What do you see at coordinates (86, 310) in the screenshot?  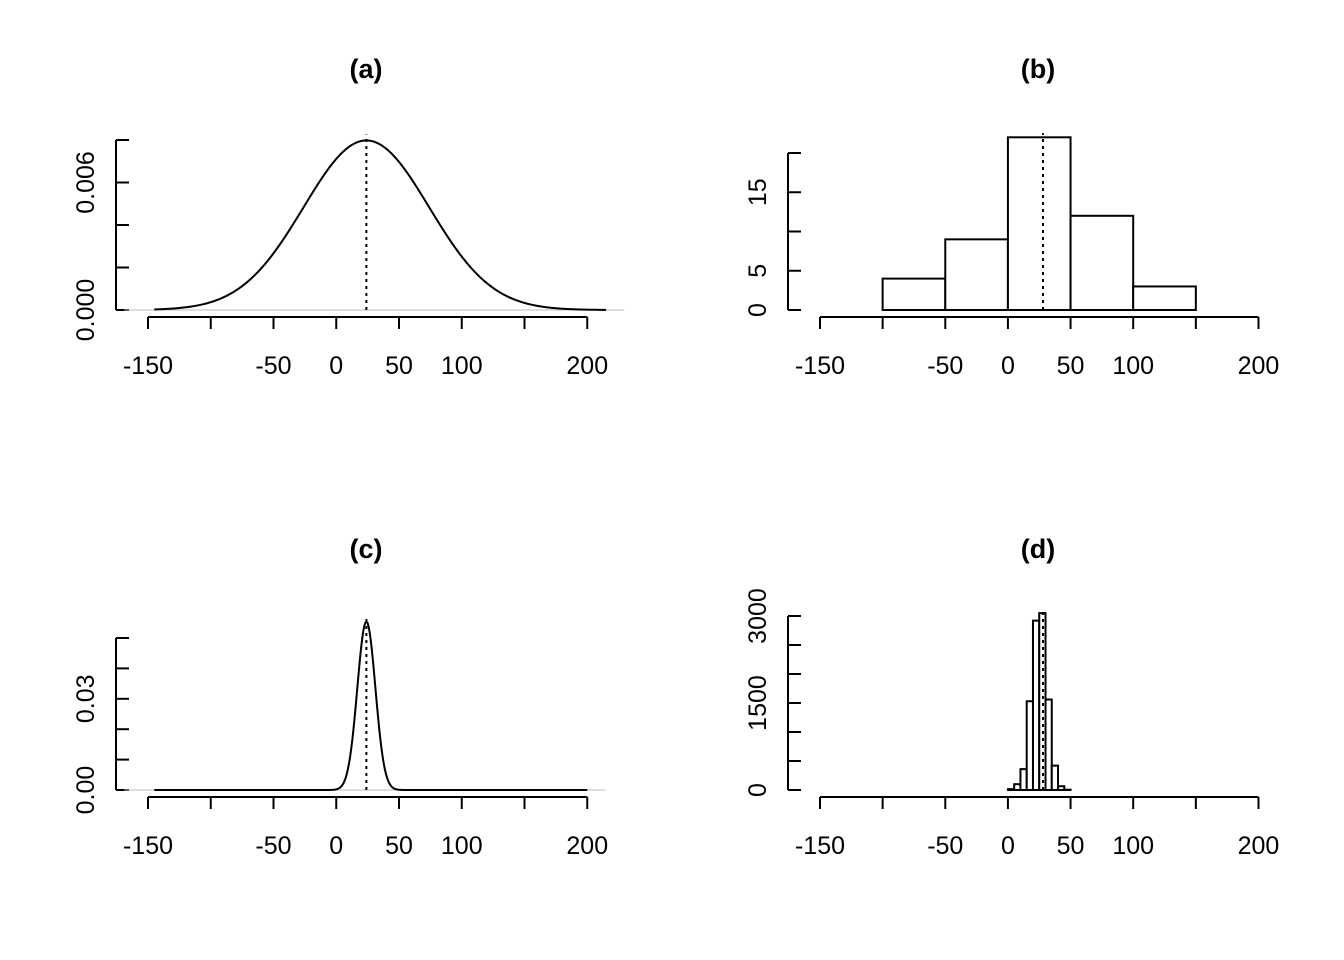 I see `y-tick-label: 0.000` at bounding box center [86, 310].